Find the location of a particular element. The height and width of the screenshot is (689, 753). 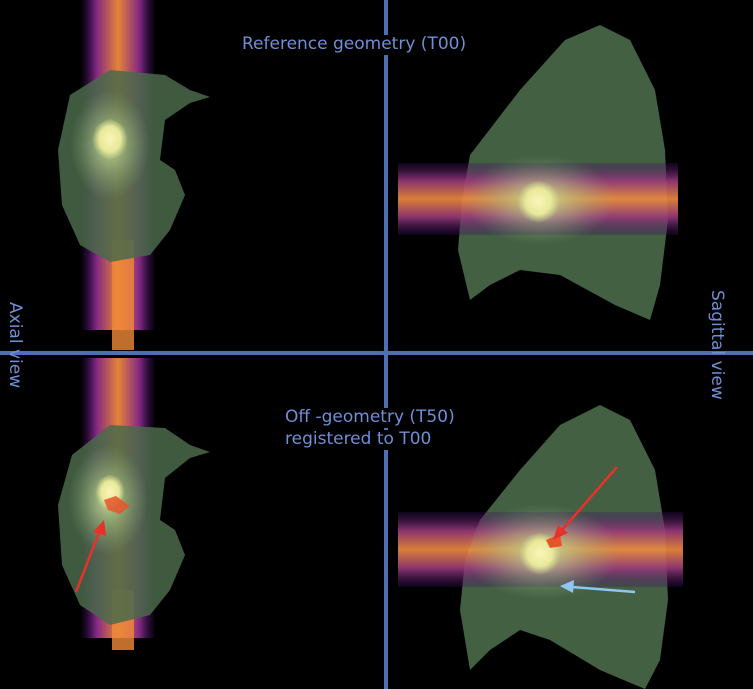

red-arrow-axial is located at coordinates (90, 556).